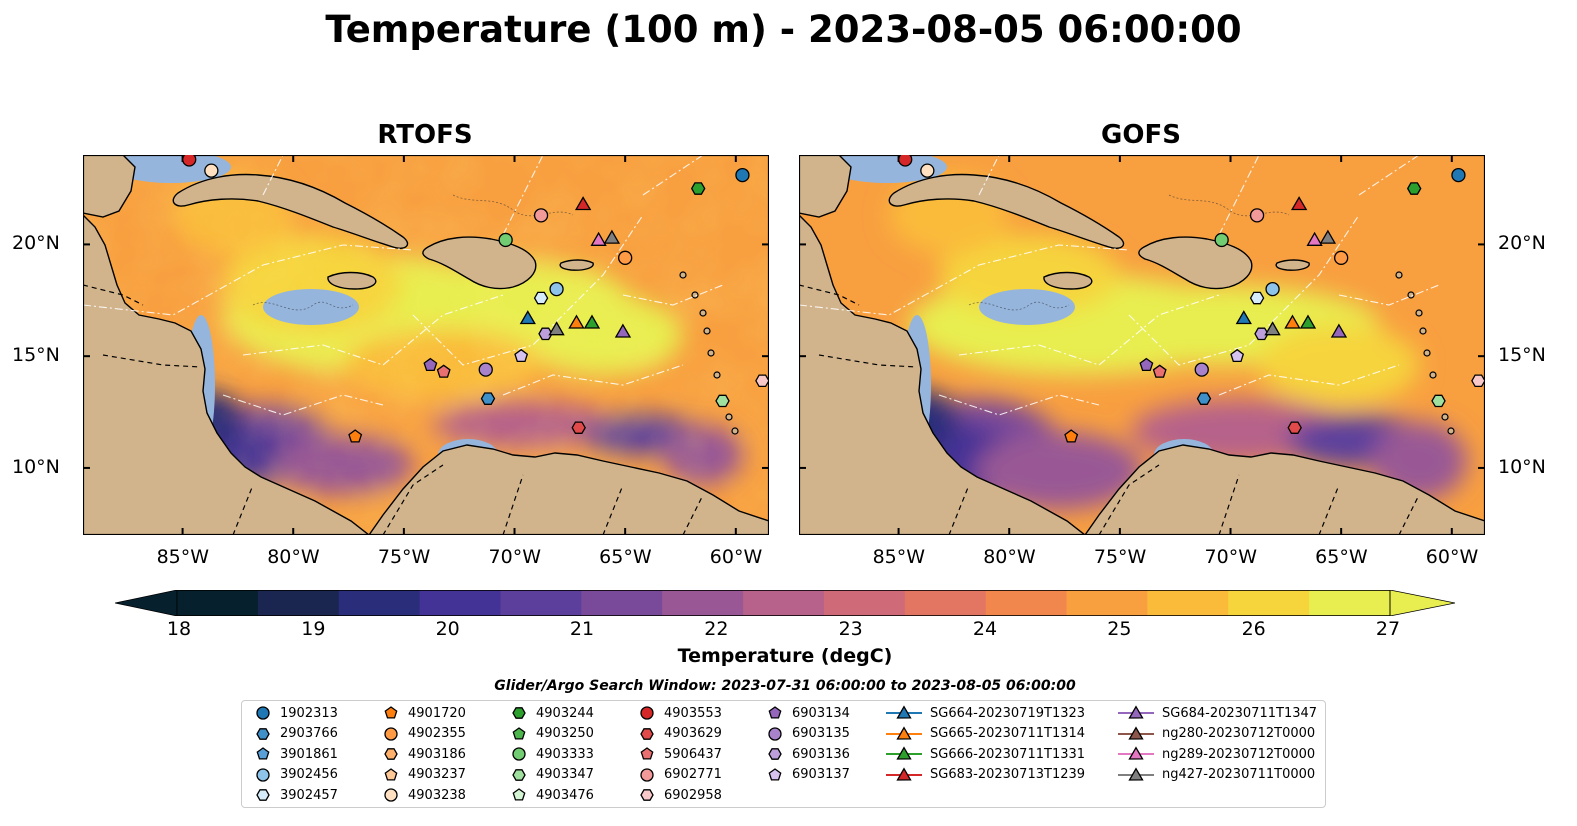  I want to click on colorbar-tick-label: 21, so click(582, 629).